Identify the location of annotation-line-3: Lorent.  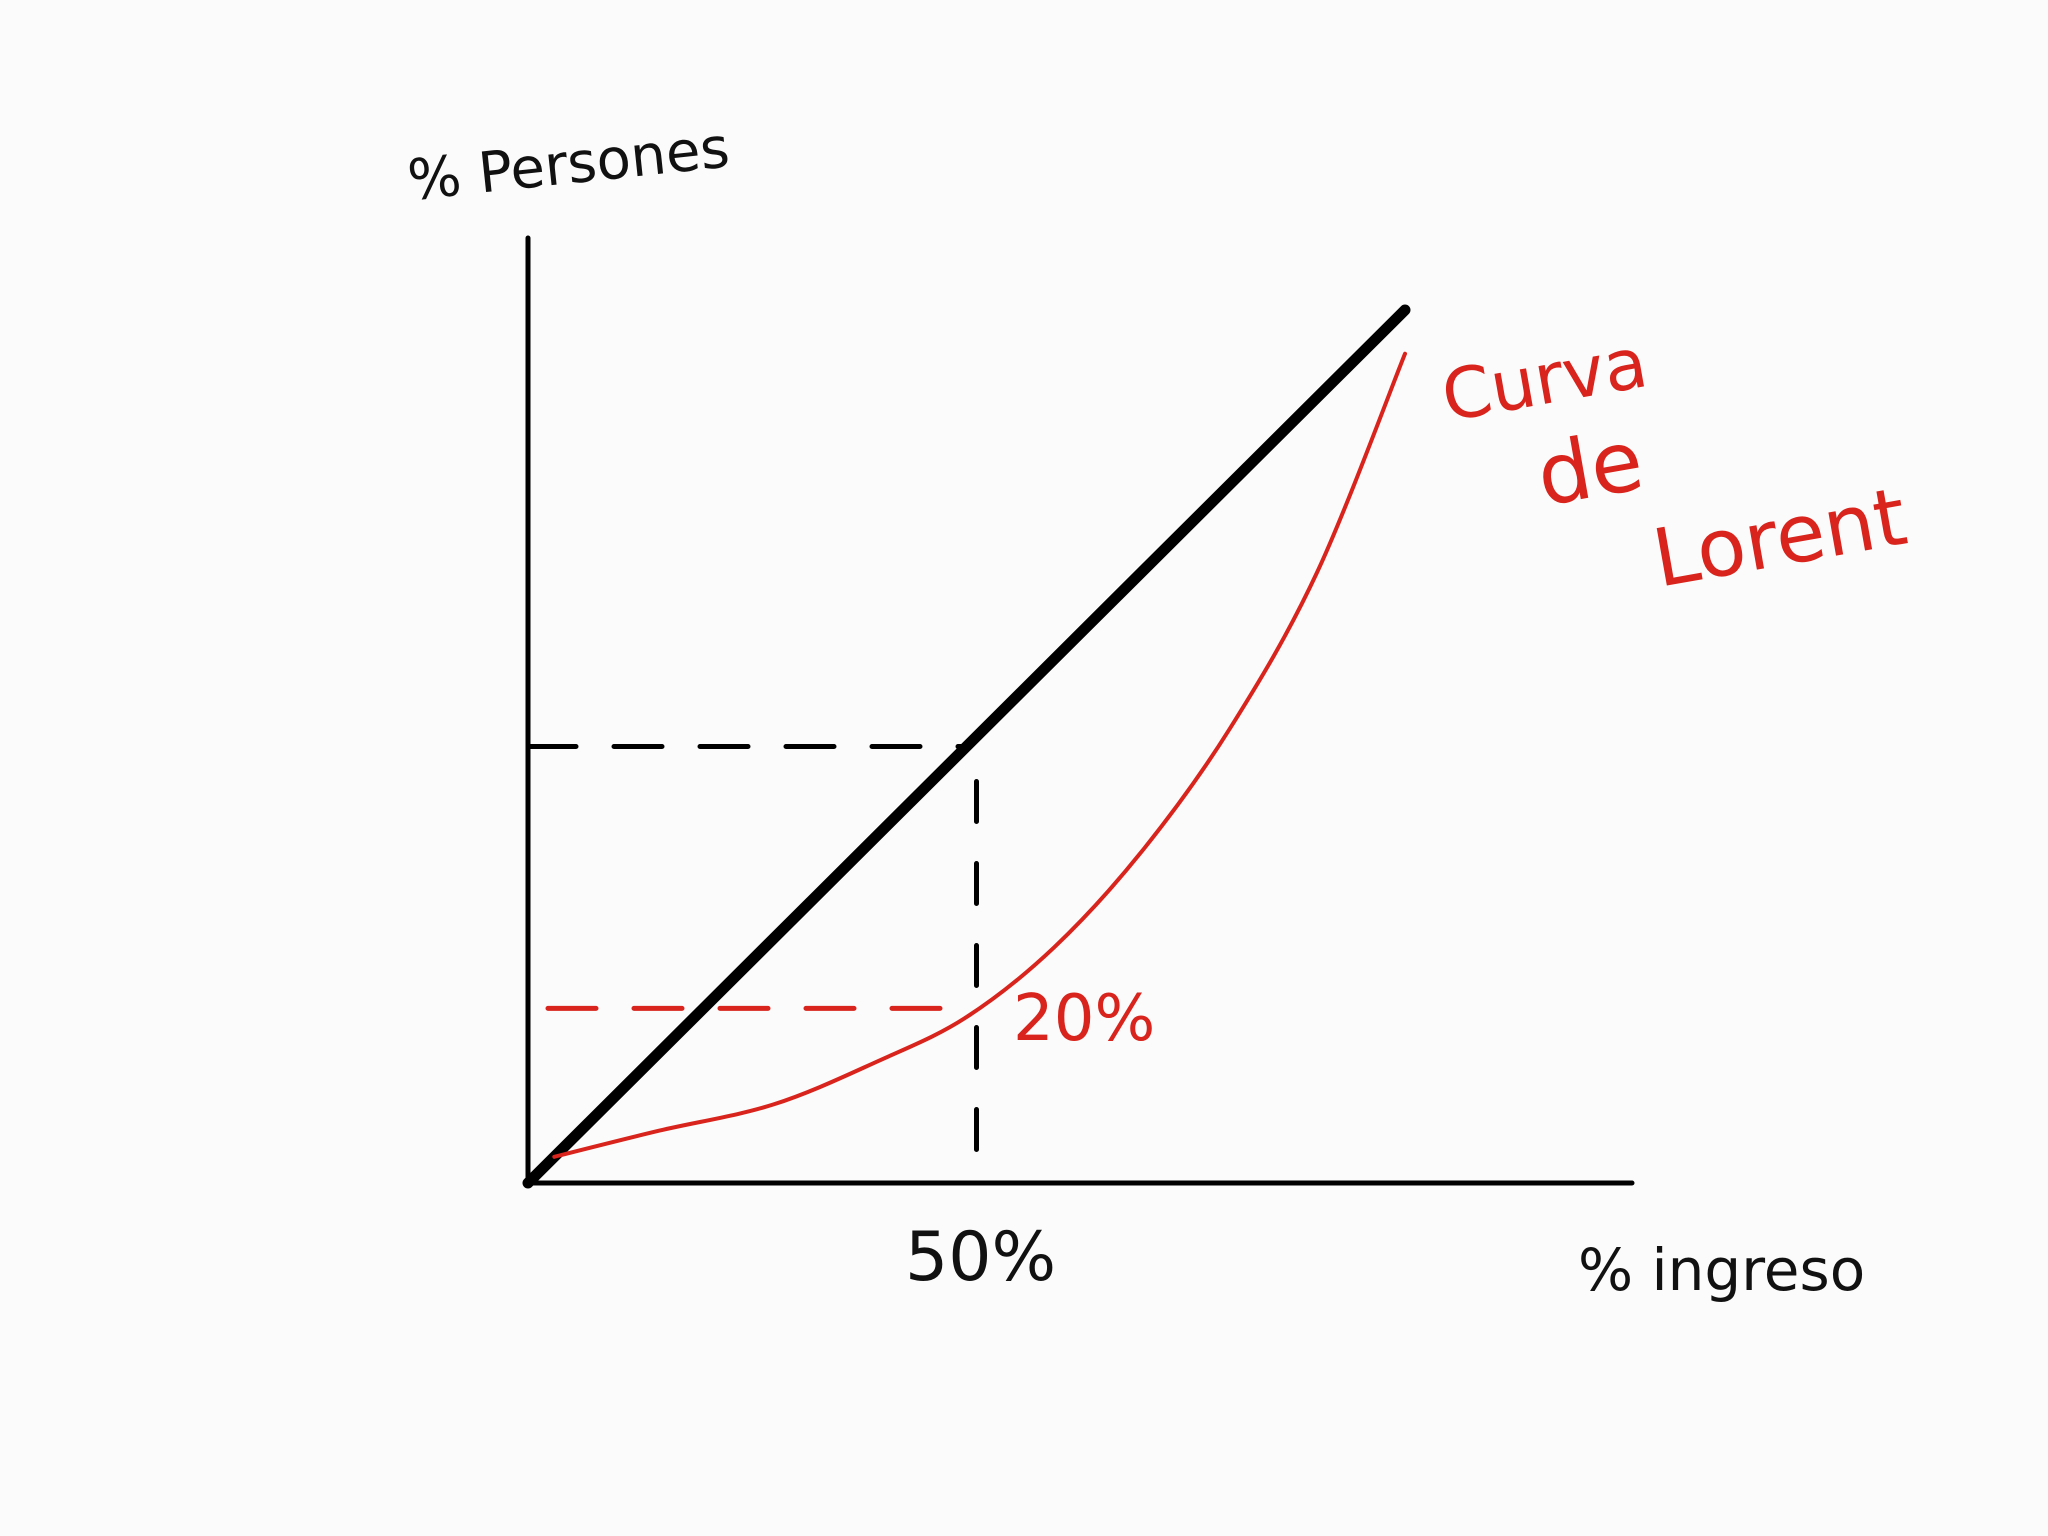
(1779, 538).